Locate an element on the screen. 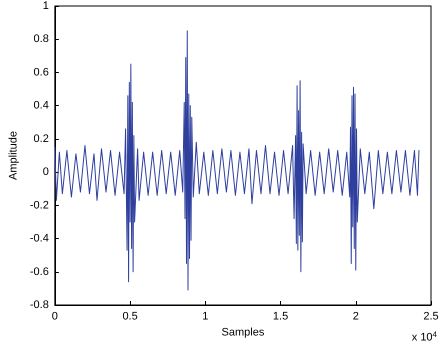 Image resolution: width=443 pixels, height=349 pixels. y-tick-label: 0.6 is located at coordinates (41, 72).